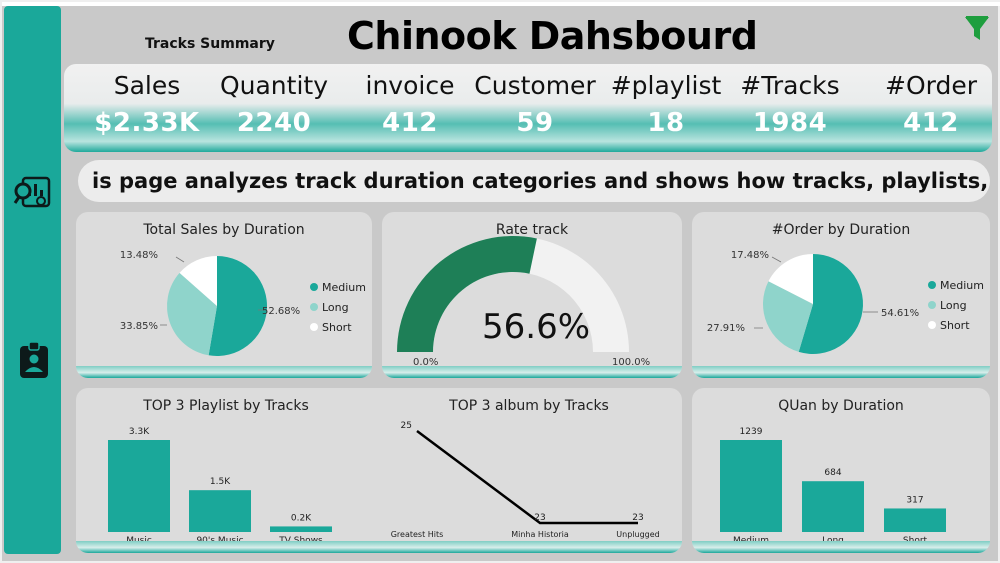 This screenshot has width=1000, height=563. I want to click on bar-90-s-music, so click(220, 511).